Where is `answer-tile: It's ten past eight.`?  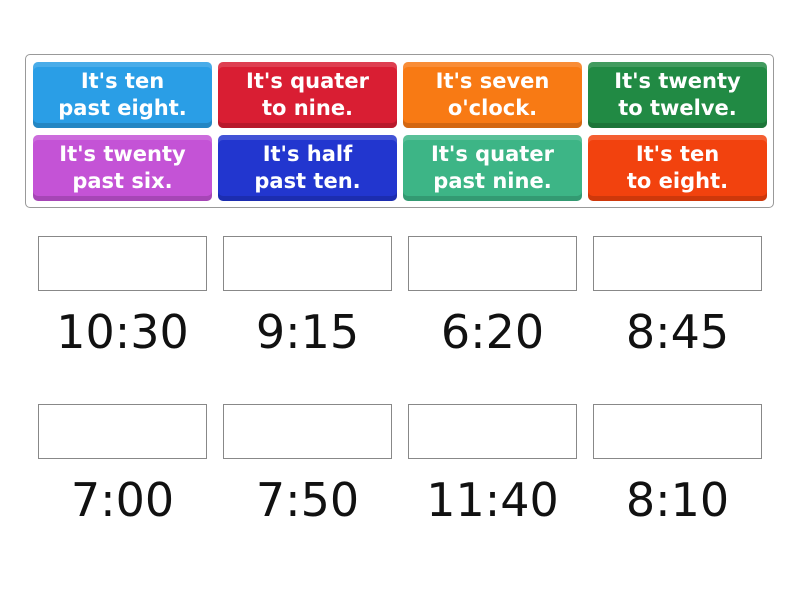 answer-tile: It's ten past eight. is located at coordinates (122, 95).